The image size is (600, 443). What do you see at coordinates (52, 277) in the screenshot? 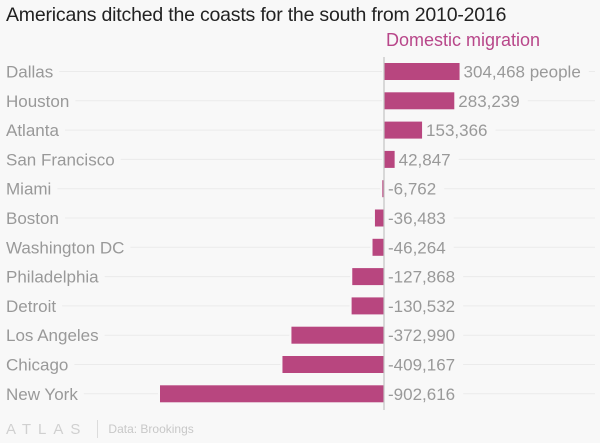
I see `category-label: Philadelphia` at bounding box center [52, 277].